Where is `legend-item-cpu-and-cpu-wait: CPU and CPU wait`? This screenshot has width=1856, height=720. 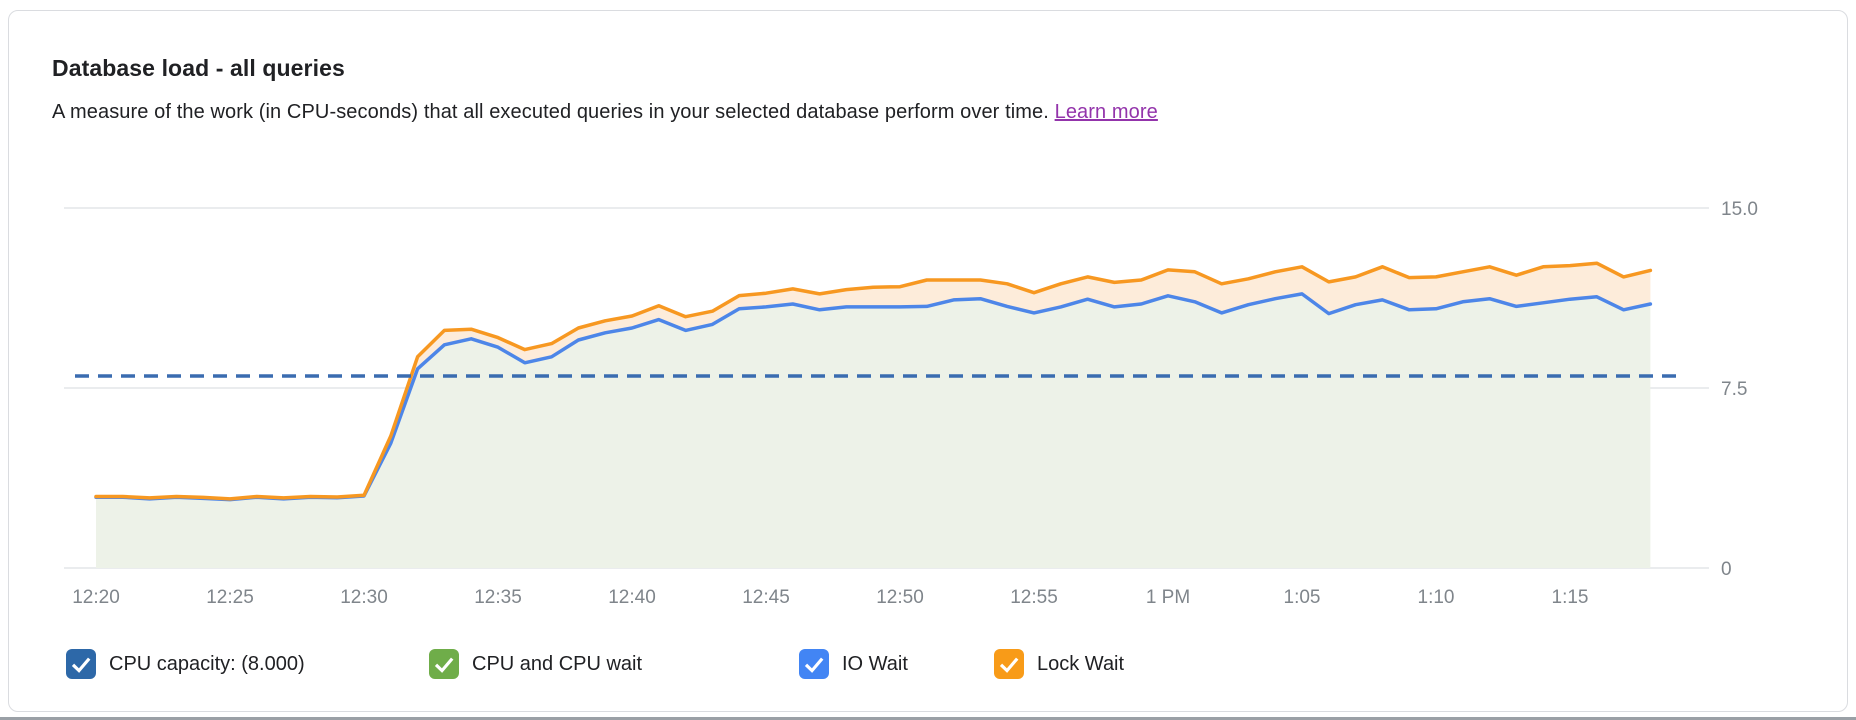 legend-item-cpu-and-cpu-wait: CPU and CPU wait is located at coordinates (535, 664).